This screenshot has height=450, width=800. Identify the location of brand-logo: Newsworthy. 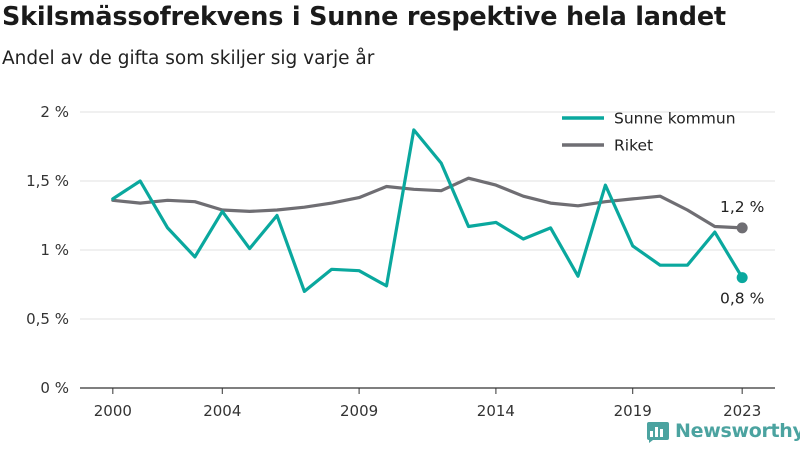
(722, 431).